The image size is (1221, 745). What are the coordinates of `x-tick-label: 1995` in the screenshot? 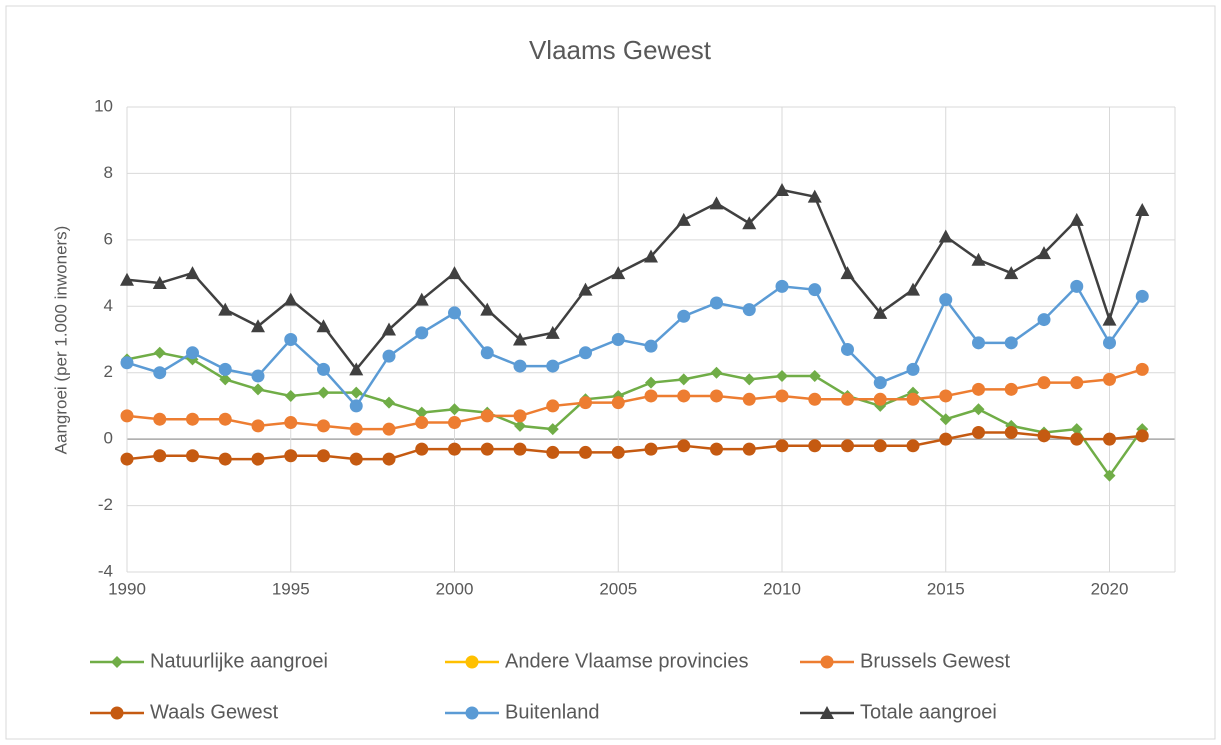 It's located at (291, 588).